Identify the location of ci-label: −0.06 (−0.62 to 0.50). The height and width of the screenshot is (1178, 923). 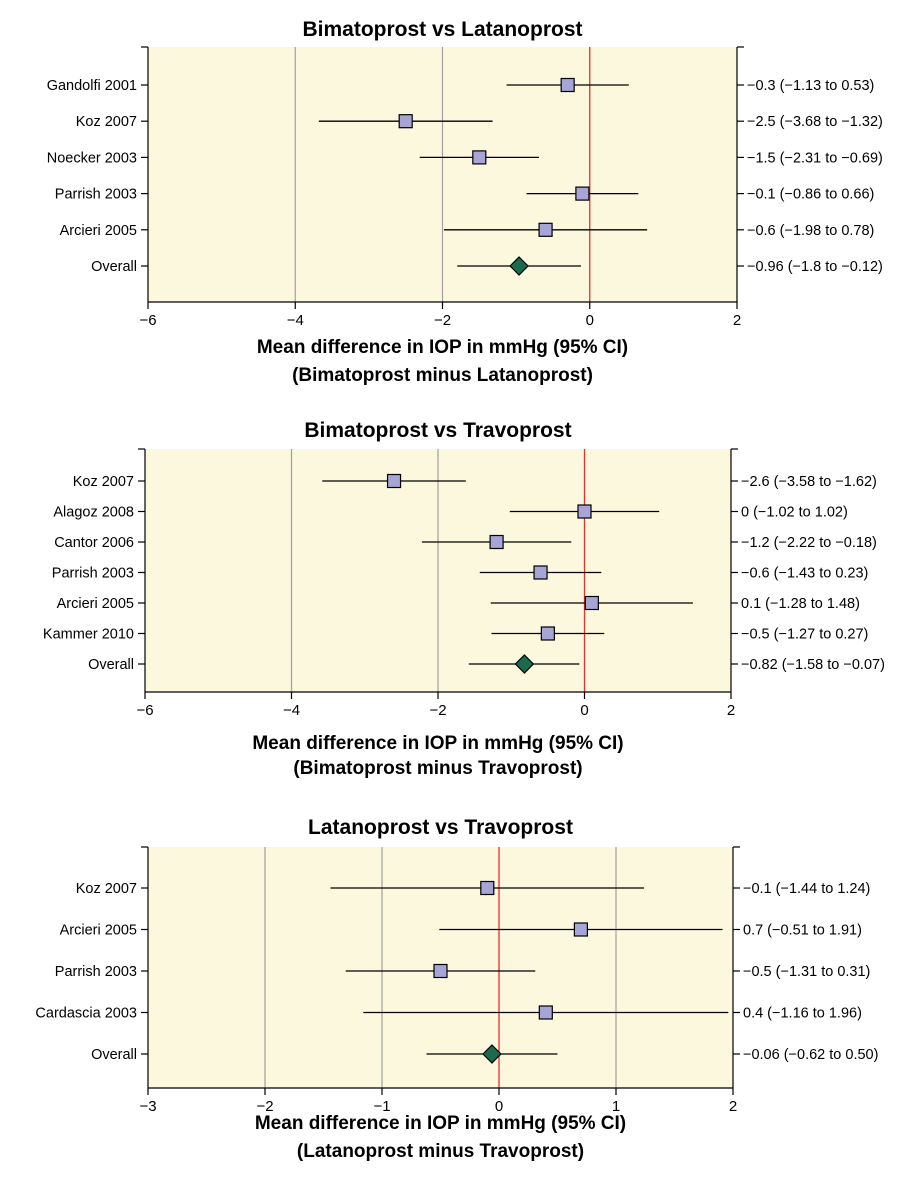
(810, 1055).